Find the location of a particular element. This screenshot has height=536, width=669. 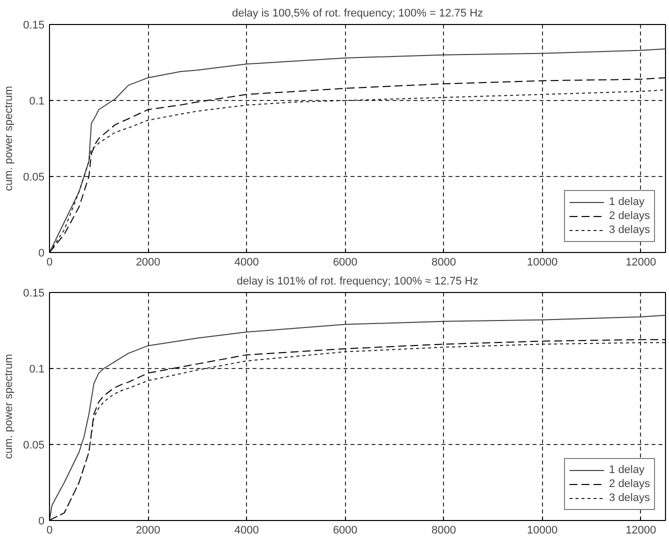

chart-title: delay is 101% of rot. frequency; 100% ≈ 12.75 Hz is located at coordinates (357, 282).